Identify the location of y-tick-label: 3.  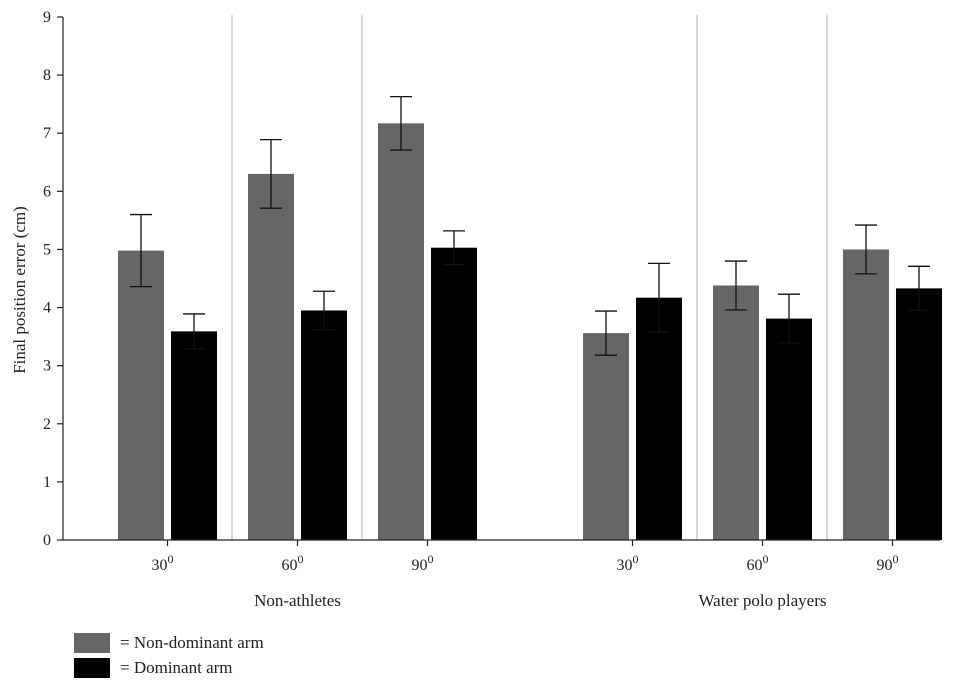
(47, 366).